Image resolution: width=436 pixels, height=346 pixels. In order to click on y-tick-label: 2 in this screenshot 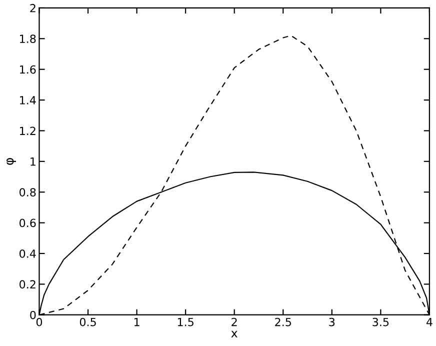, I will do `click(33, 8)`.